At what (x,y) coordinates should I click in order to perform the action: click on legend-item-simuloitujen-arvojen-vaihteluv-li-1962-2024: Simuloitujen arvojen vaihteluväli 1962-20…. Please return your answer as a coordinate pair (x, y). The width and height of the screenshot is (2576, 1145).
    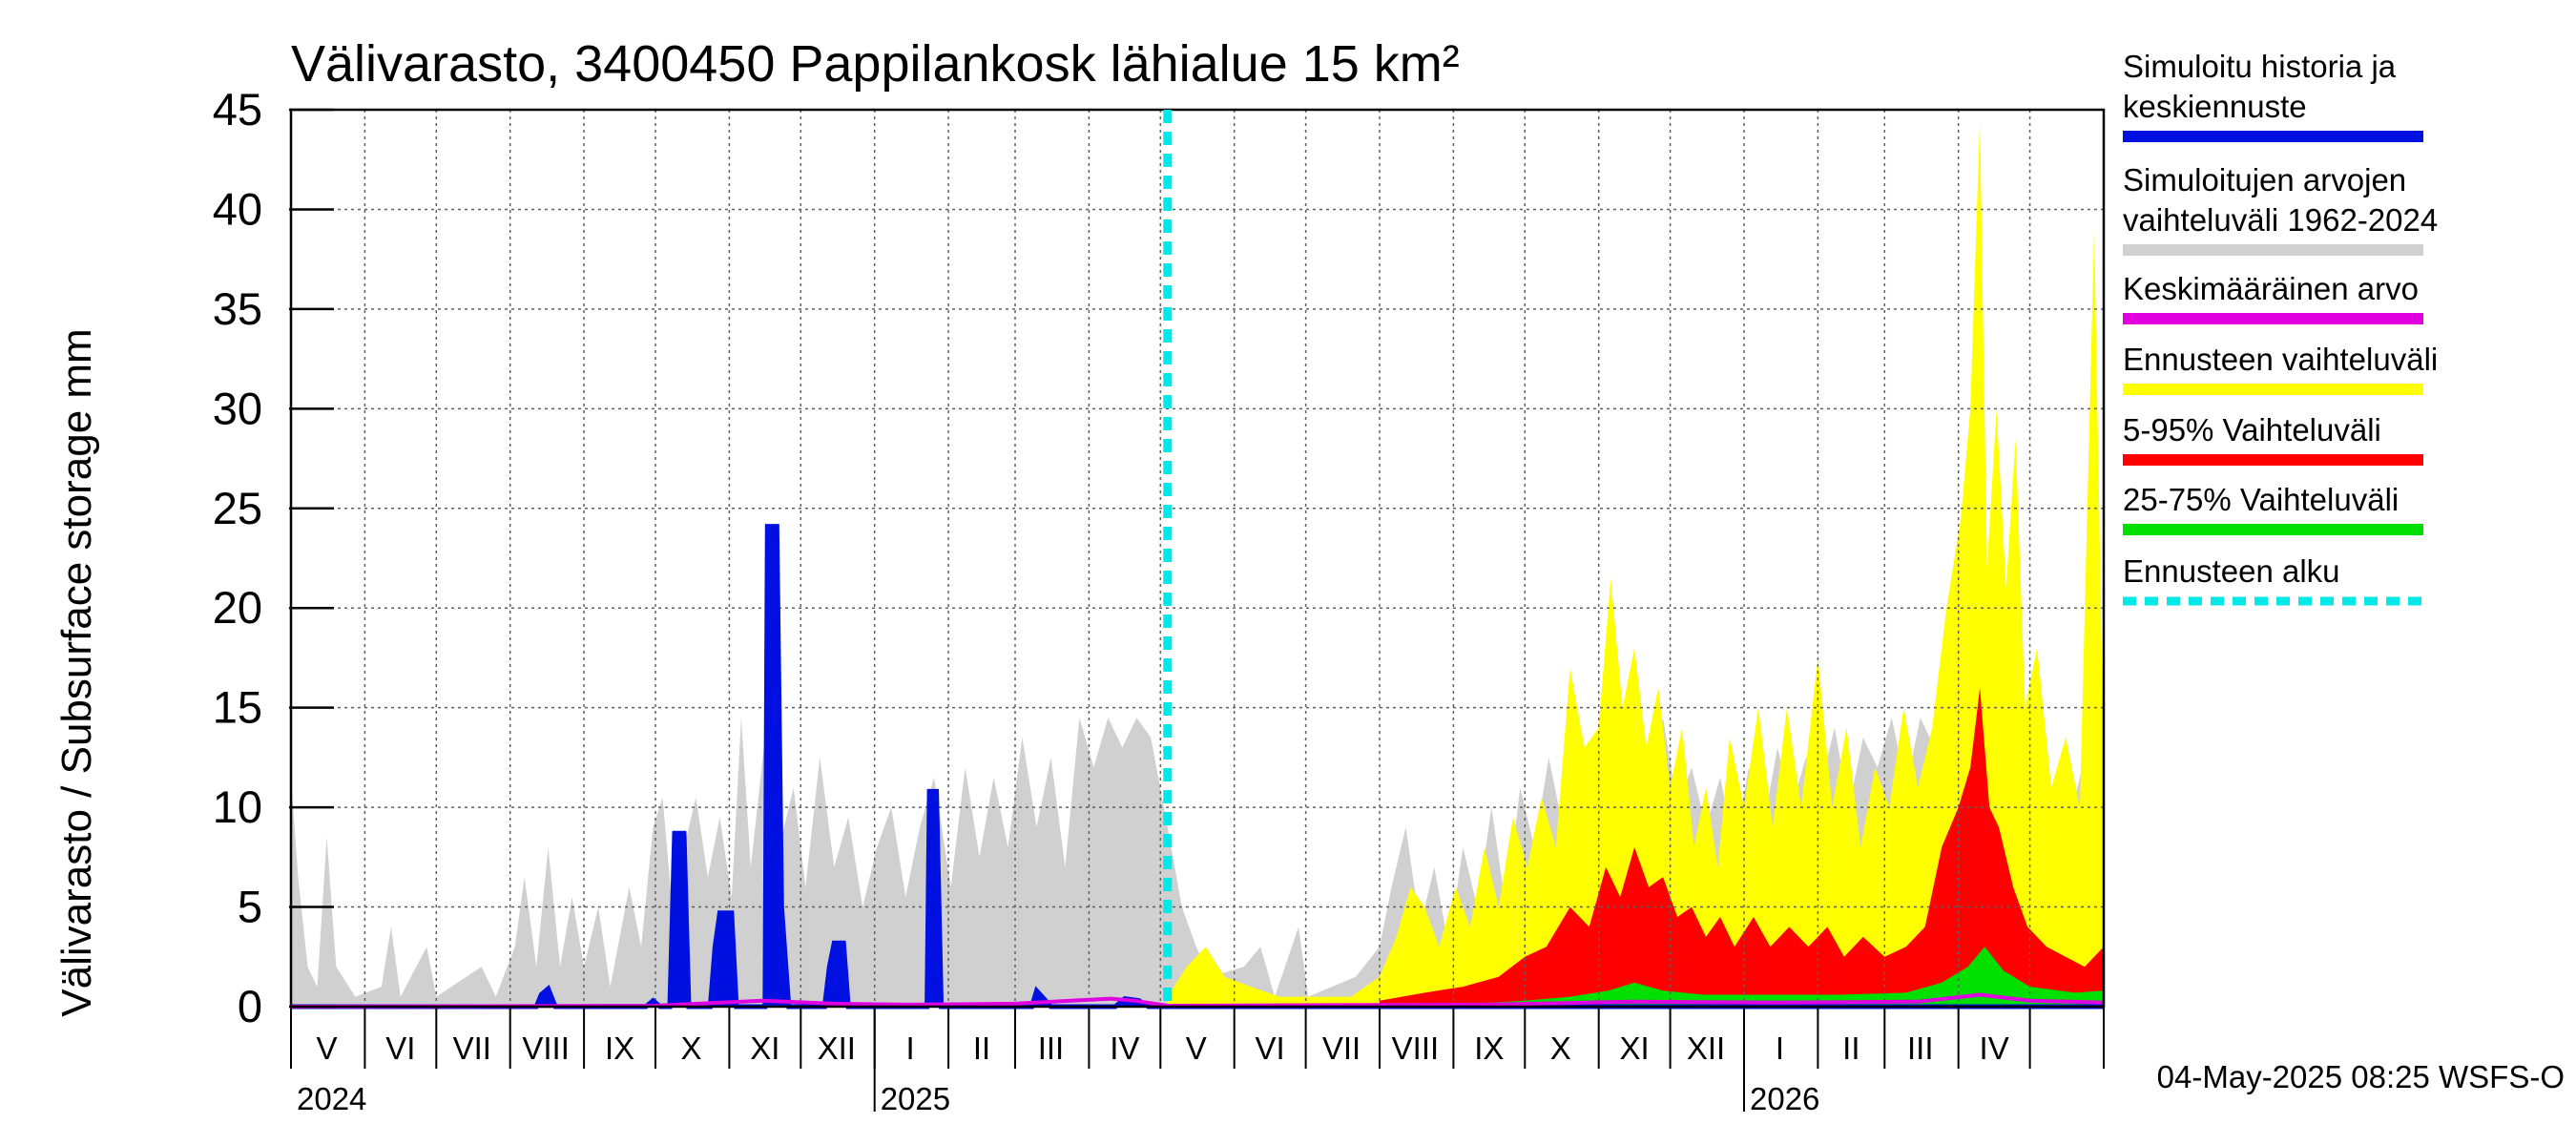
    Looking at the image, I should click on (2280, 209).